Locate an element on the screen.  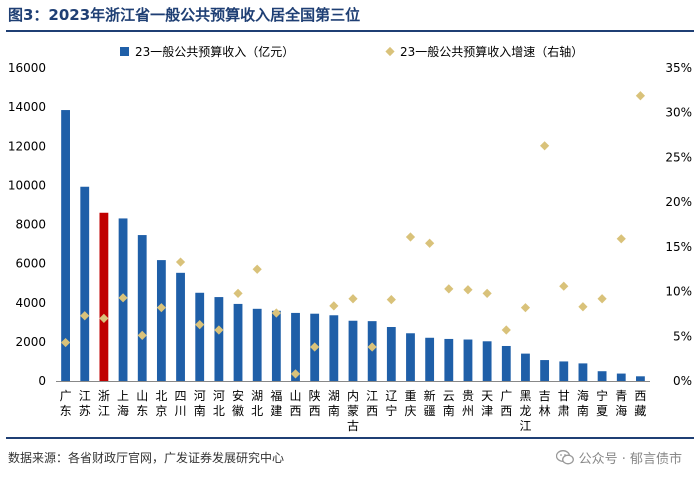
x-tick-label: 湖北 is located at coordinates (257, 403).